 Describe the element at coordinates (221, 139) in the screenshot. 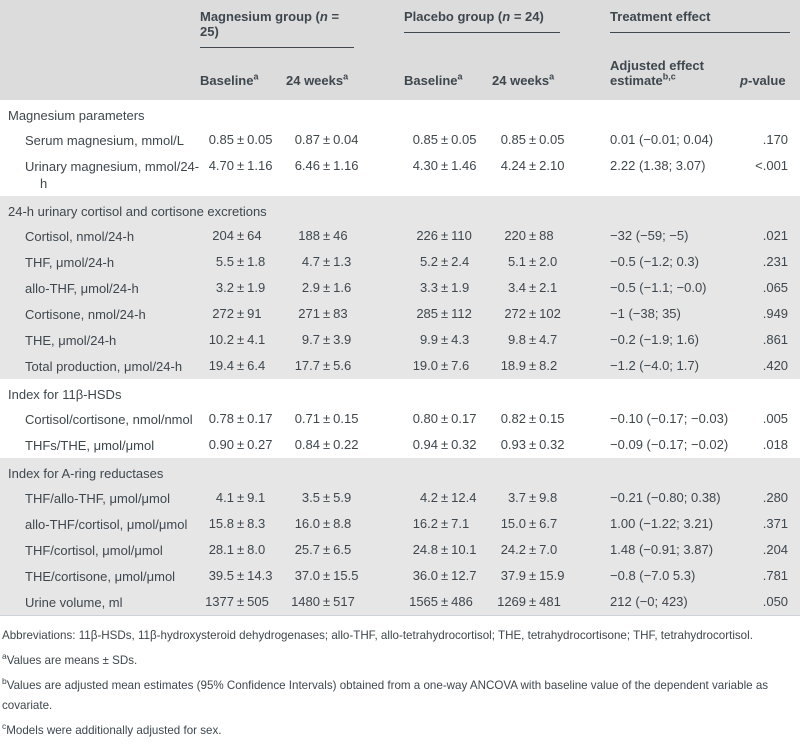

I see `mean-value: 0.85` at that location.